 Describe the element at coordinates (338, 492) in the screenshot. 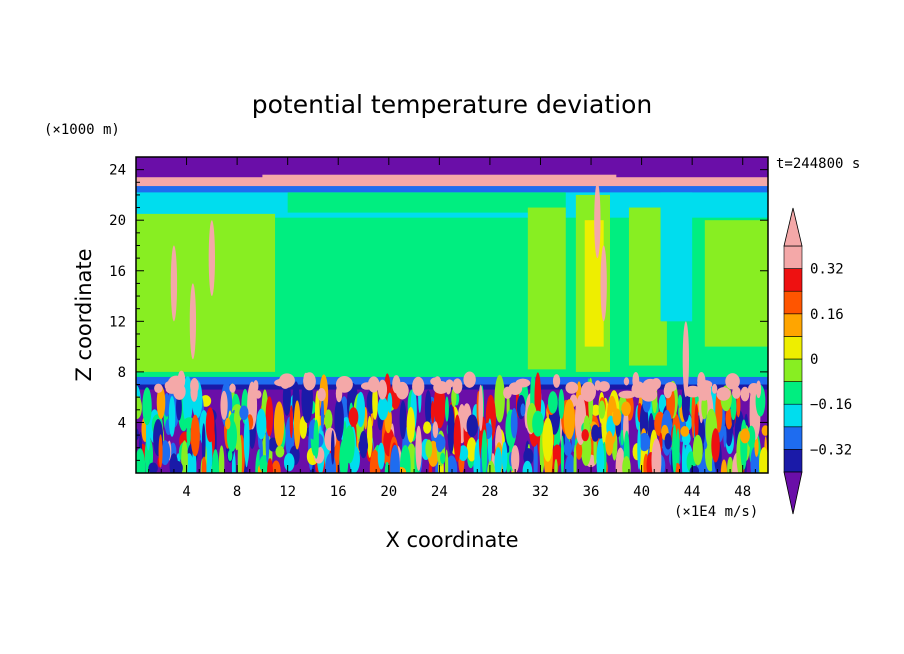

I see `x-tick-label: 16` at that location.